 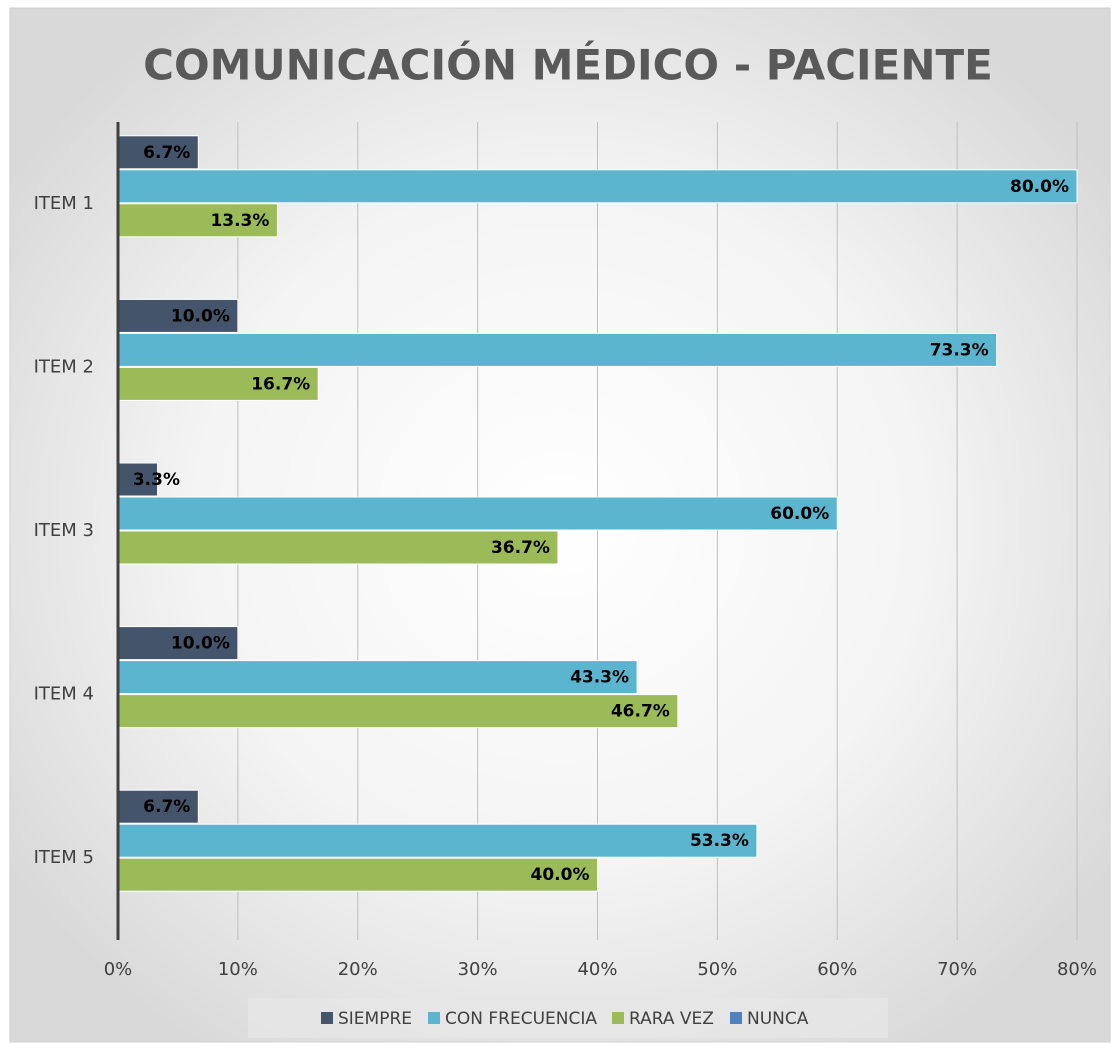 I want to click on data-label: 80.0%, so click(x=1039, y=187).